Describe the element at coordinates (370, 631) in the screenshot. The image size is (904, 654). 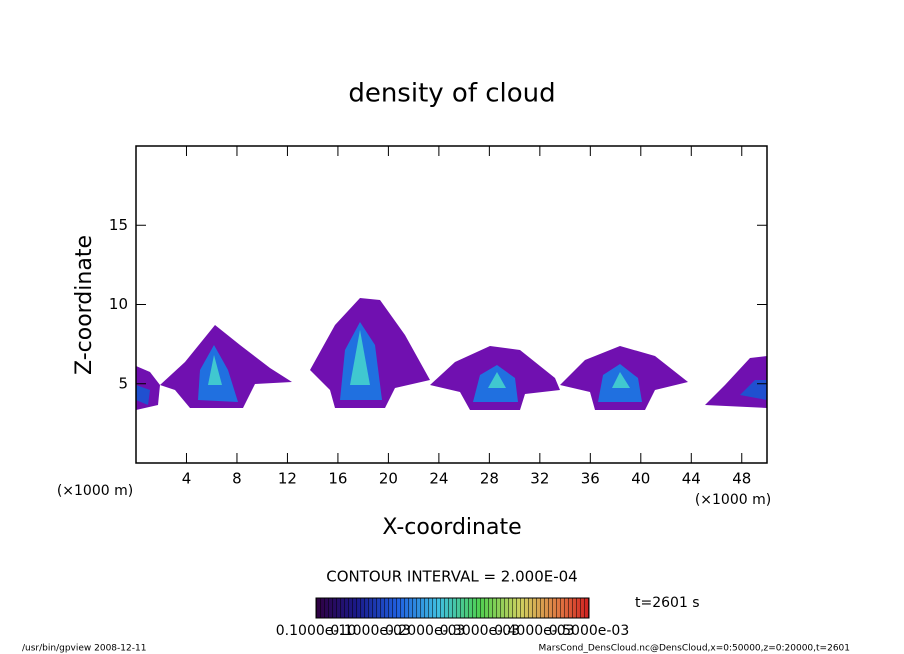
I see `colorbar-label: 0.1000e-03` at that location.